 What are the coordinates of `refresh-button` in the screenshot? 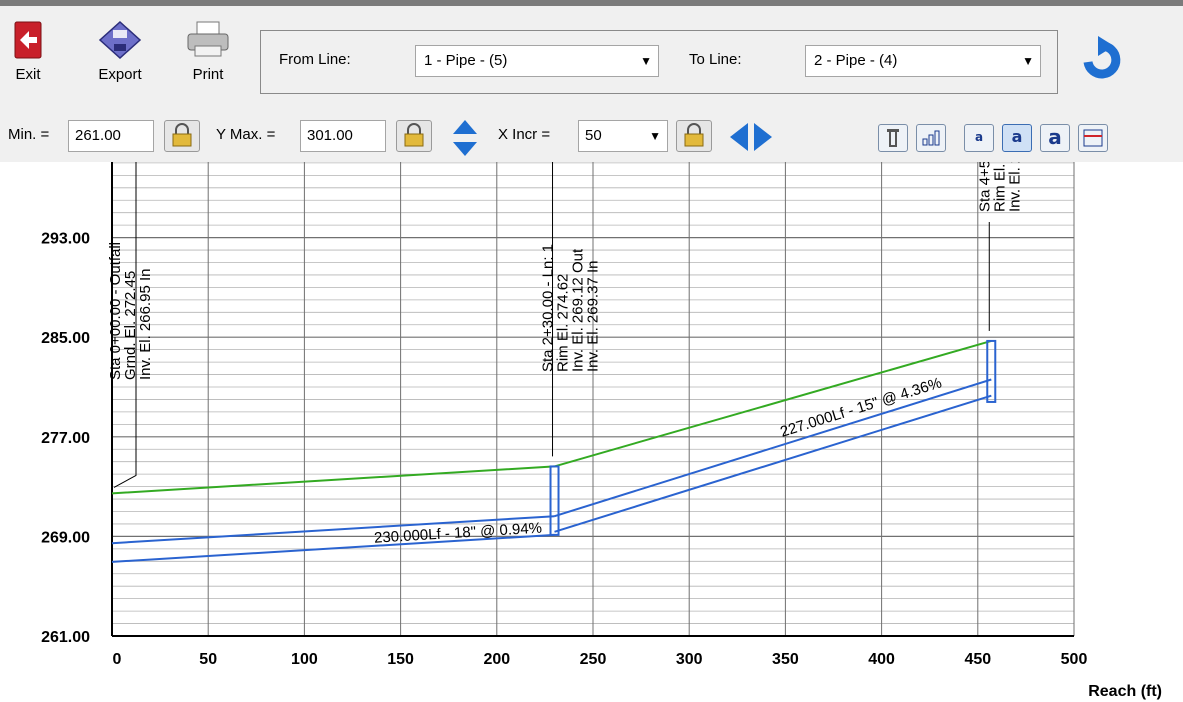 It's located at (1103, 61).